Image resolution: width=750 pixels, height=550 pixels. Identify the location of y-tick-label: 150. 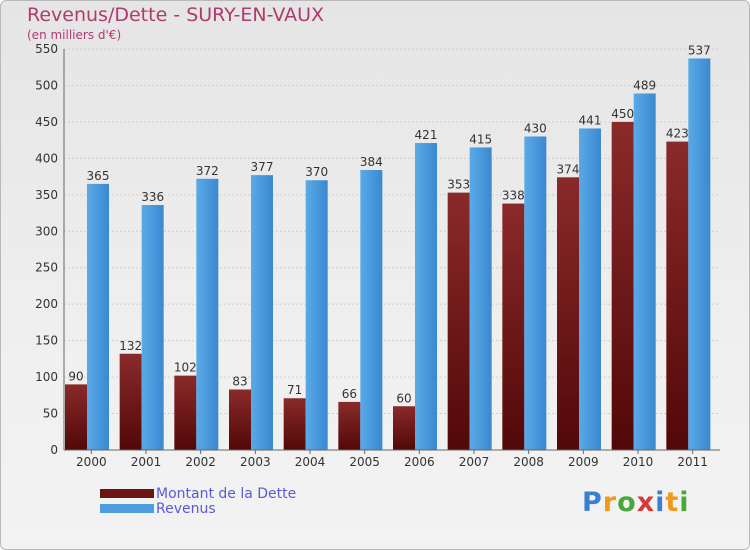
(46, 341).